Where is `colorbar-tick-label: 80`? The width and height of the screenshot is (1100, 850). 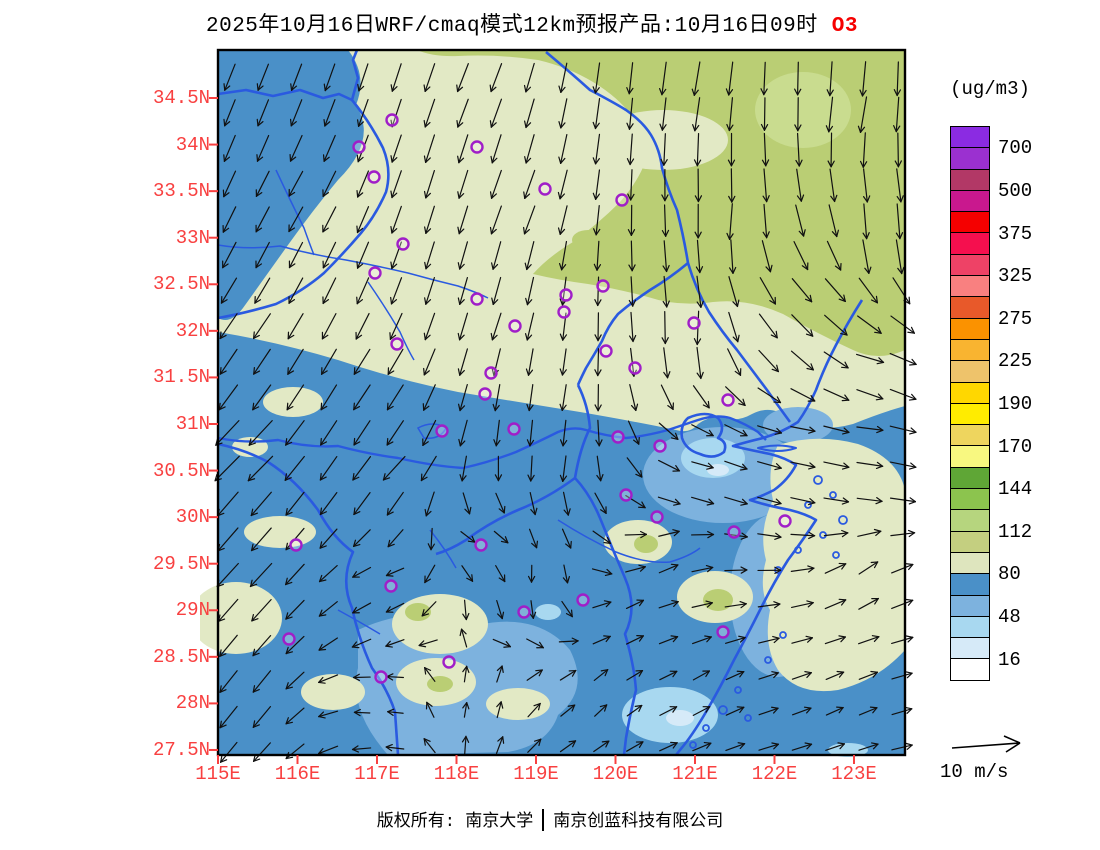
colorbar-tick-label: 80 is located at coordinates (1009, 574).